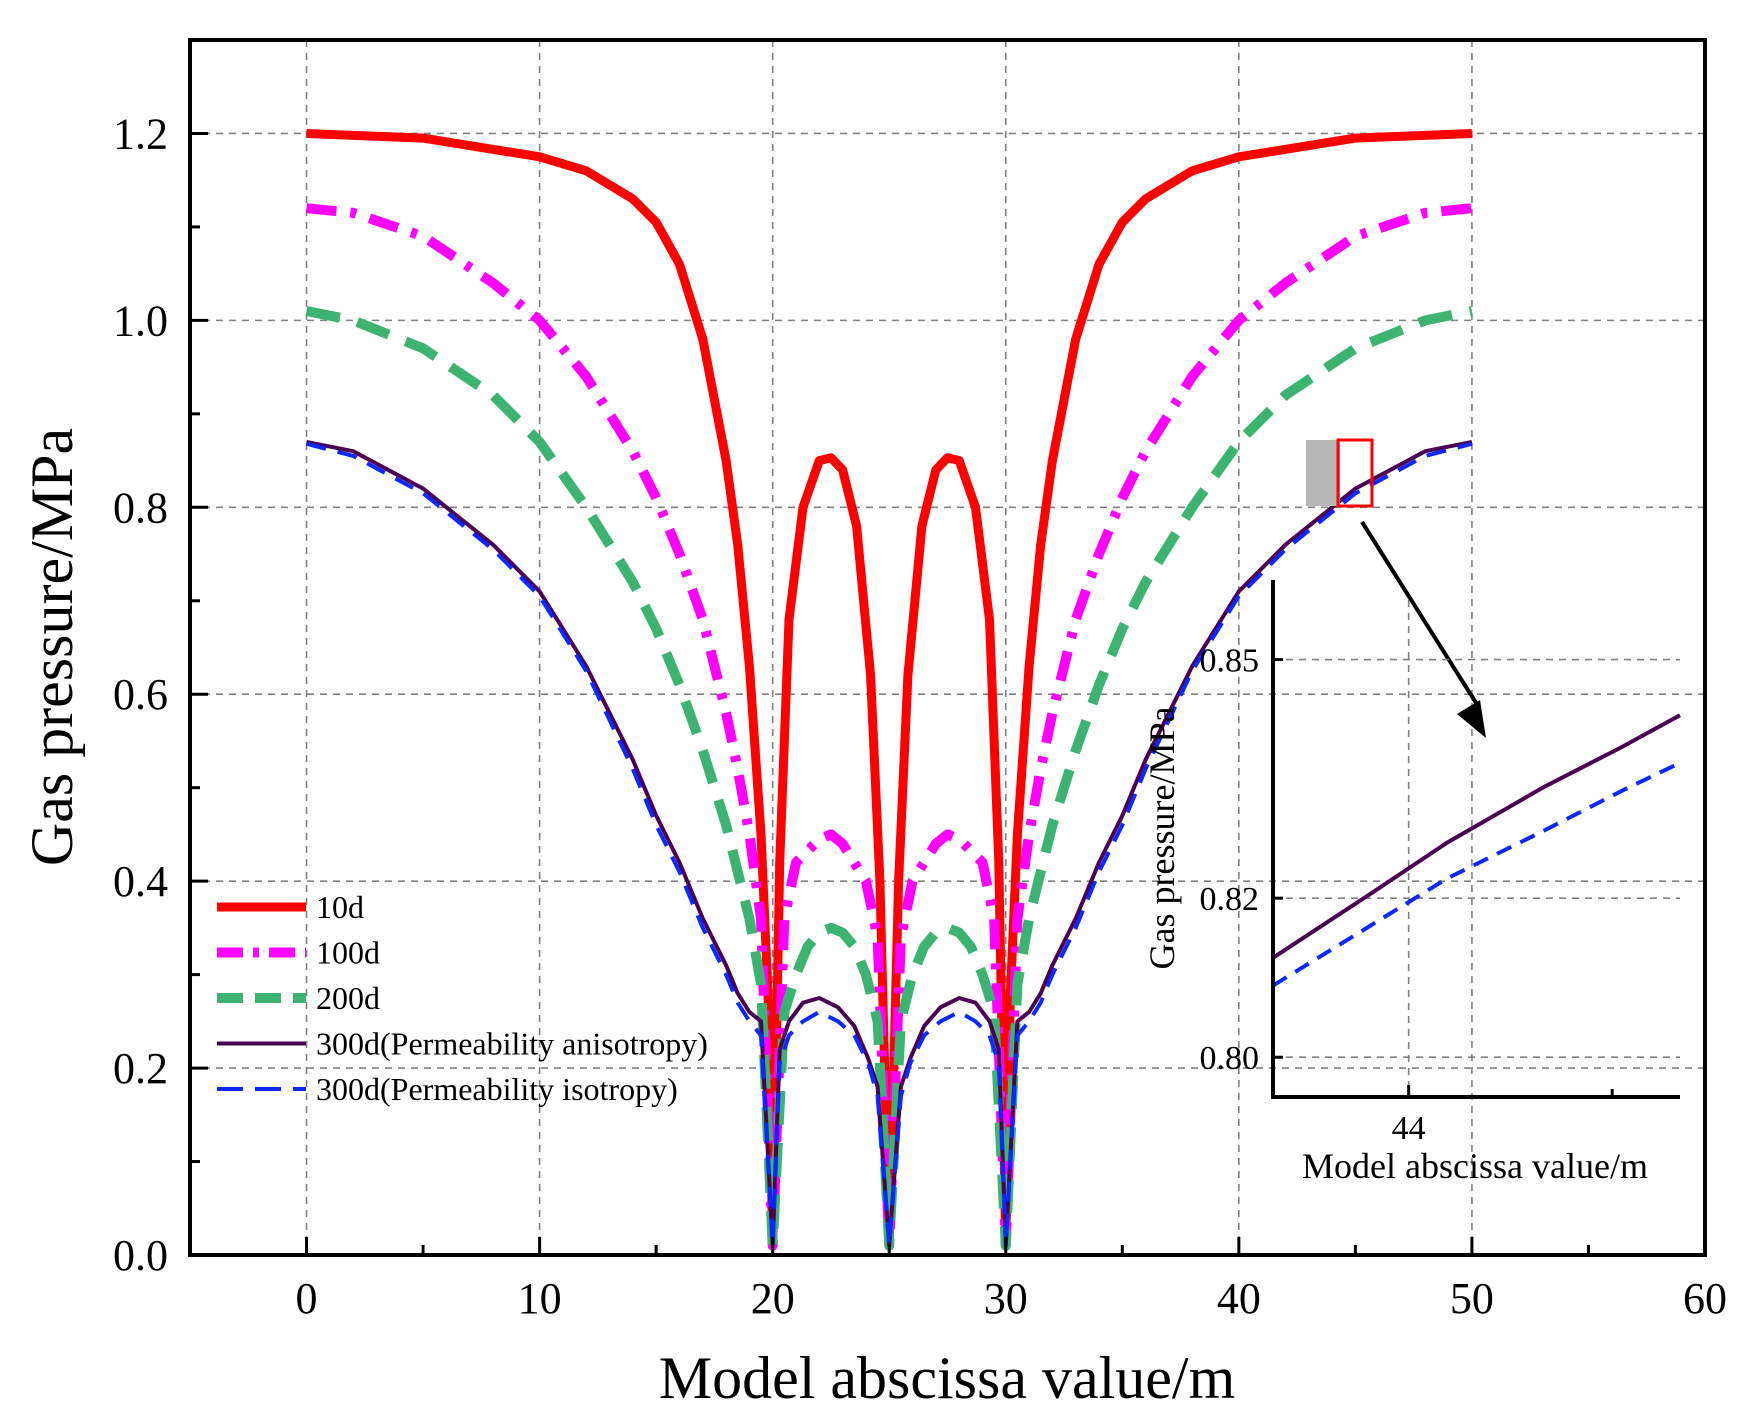 The height and width of the screenshot is (1422, 1746). What do you see at coordinates (1705, 1298) in the screenshot?
I see `x-tick-label: 60` at bounding box center [1705, 1298].